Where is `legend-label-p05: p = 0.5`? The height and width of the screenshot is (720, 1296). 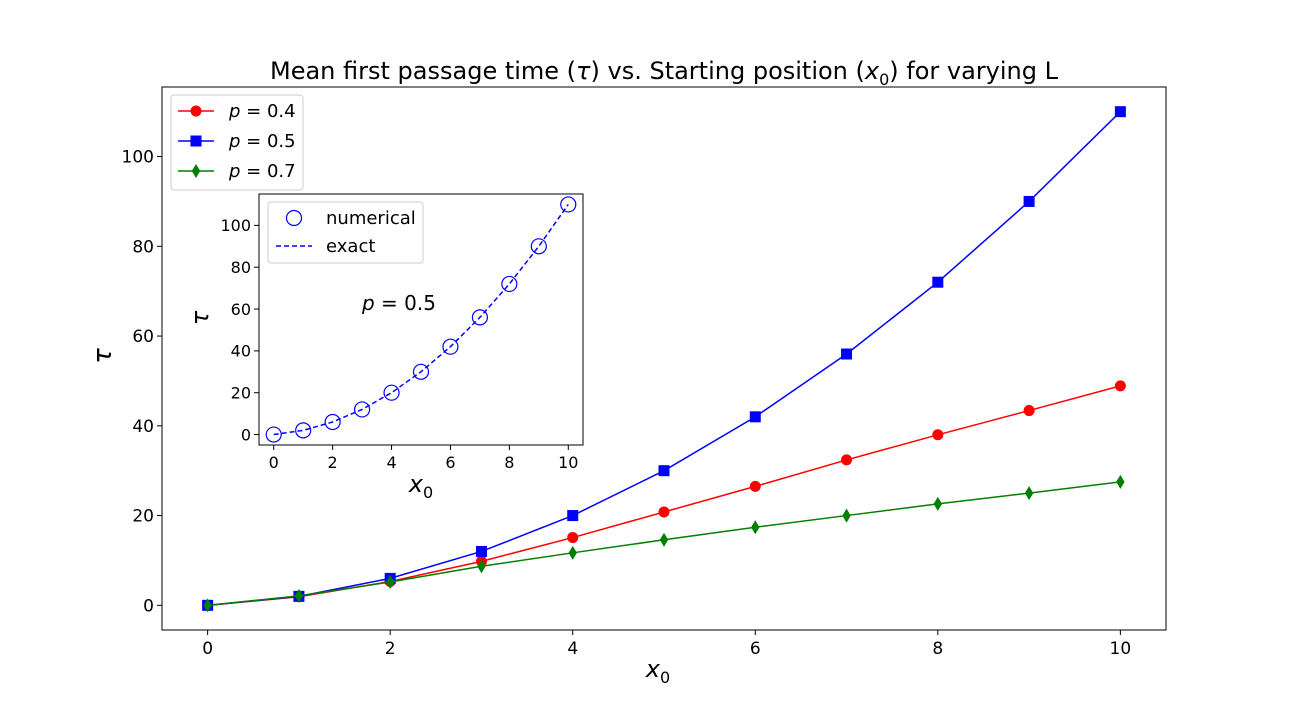 legend-label-p05: p = 0.5 is located at coordinates (262, 141).